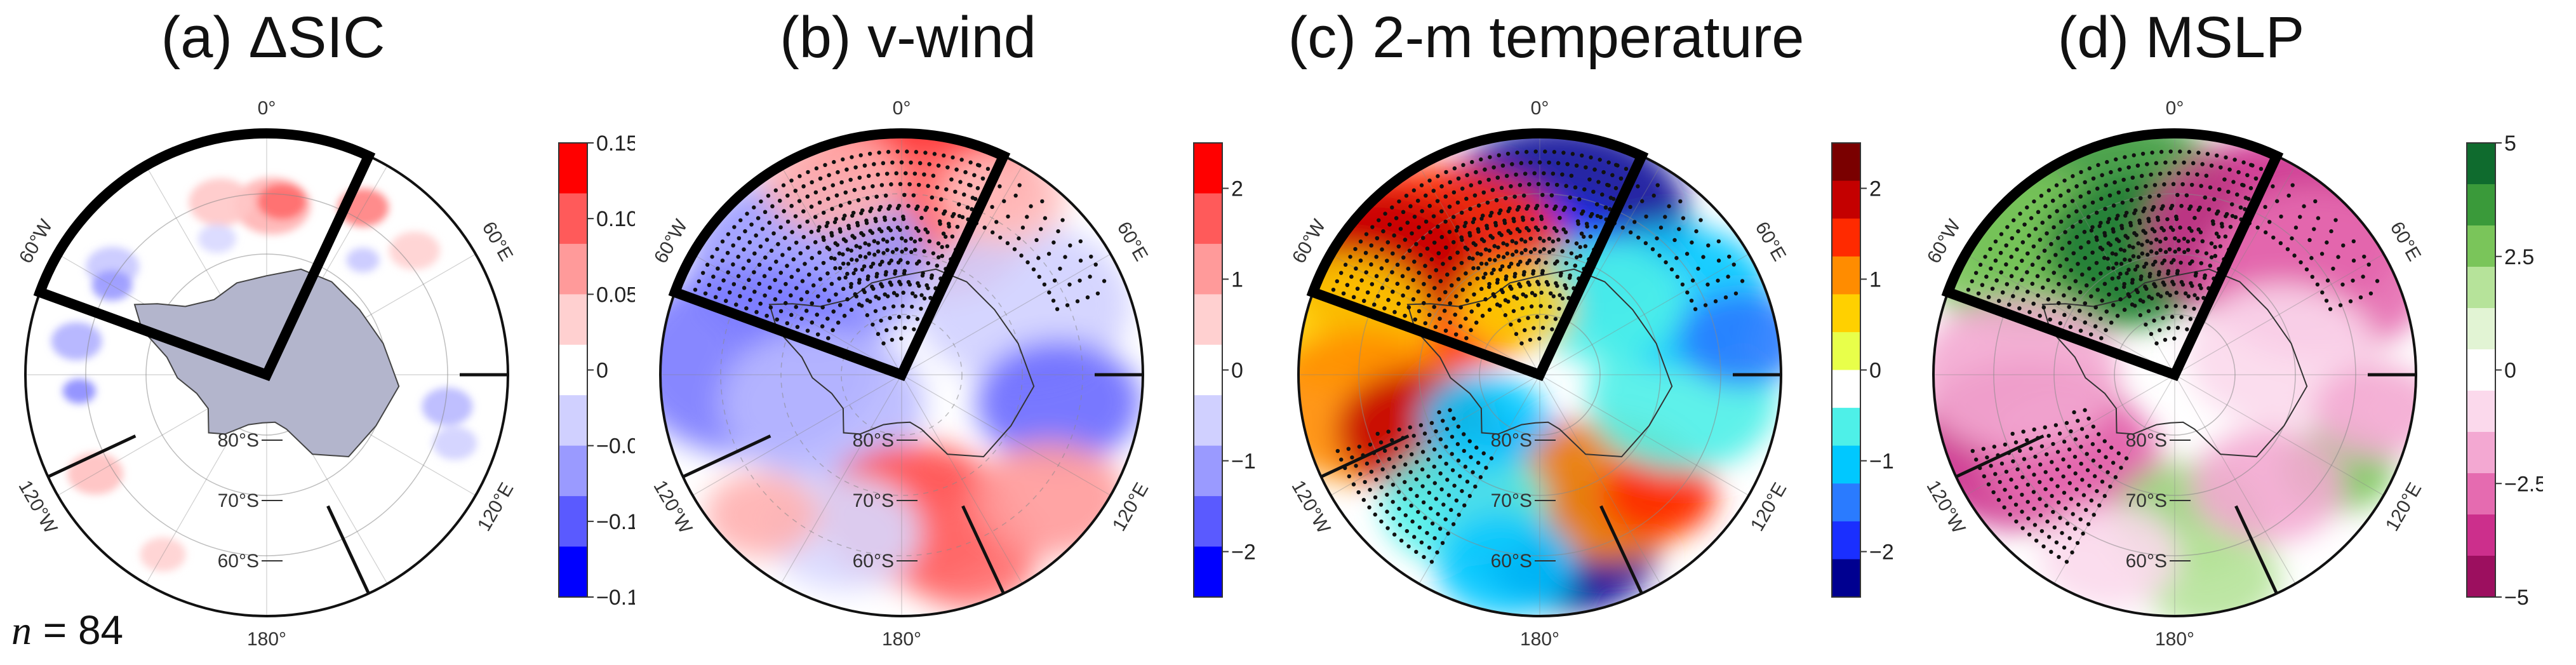 The width and height of the screenshot is (2576, 665). Describe the element at coordinates (239, 500) in the screenshot. I see `latitude-label: 70°S` at that location.